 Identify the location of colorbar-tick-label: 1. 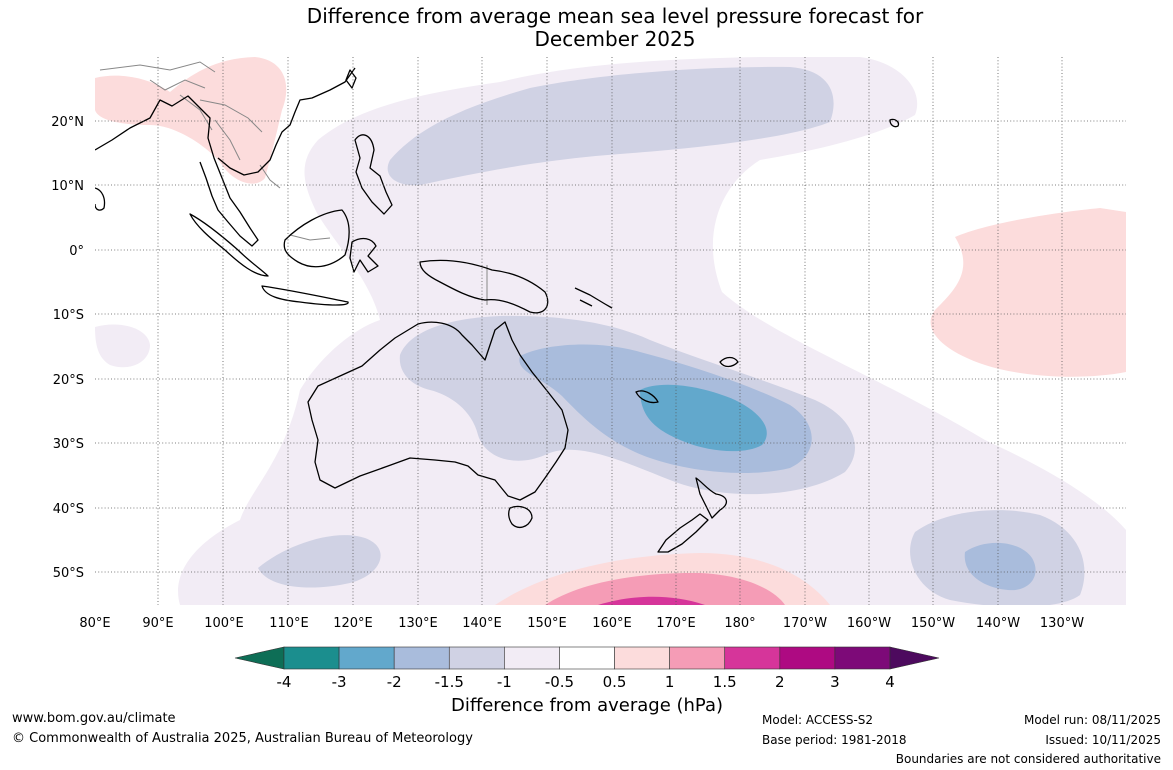
(670, 681).